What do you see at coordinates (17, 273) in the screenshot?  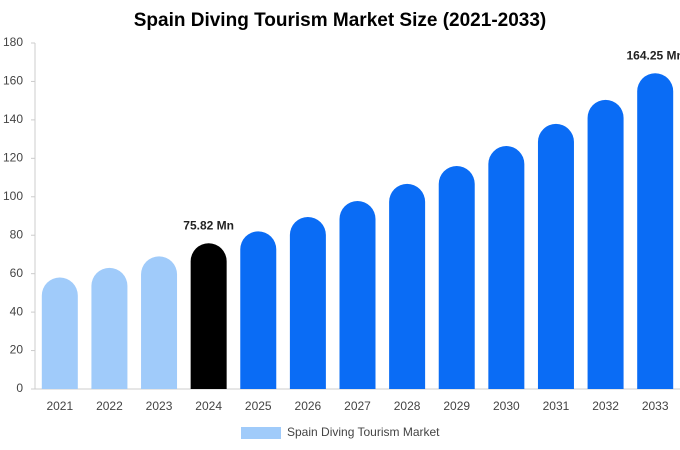 I see `y-tick-label: 60` at bounding box center [17, 273].